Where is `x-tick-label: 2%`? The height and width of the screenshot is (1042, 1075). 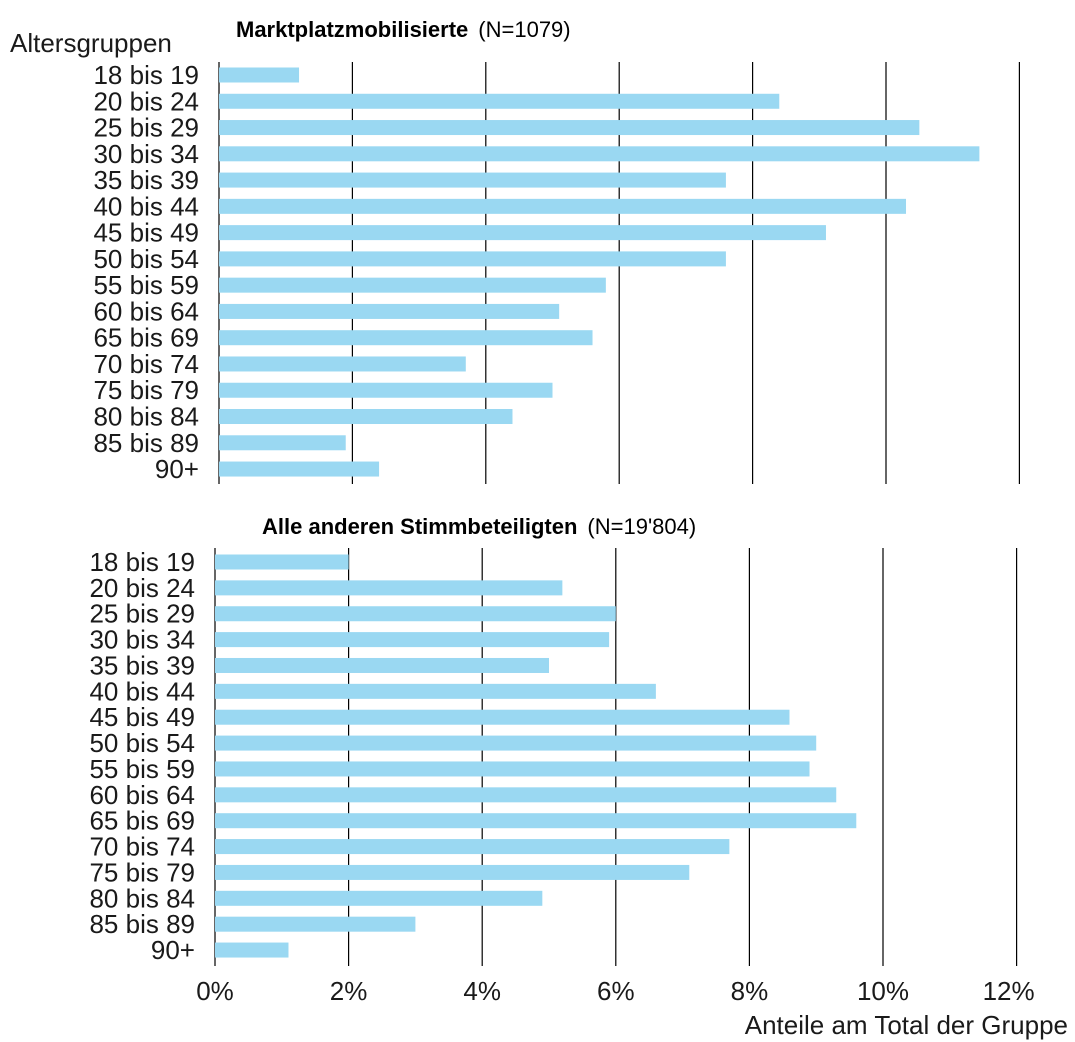 x-tick-label: 2% is located at coordinates (349, 991).